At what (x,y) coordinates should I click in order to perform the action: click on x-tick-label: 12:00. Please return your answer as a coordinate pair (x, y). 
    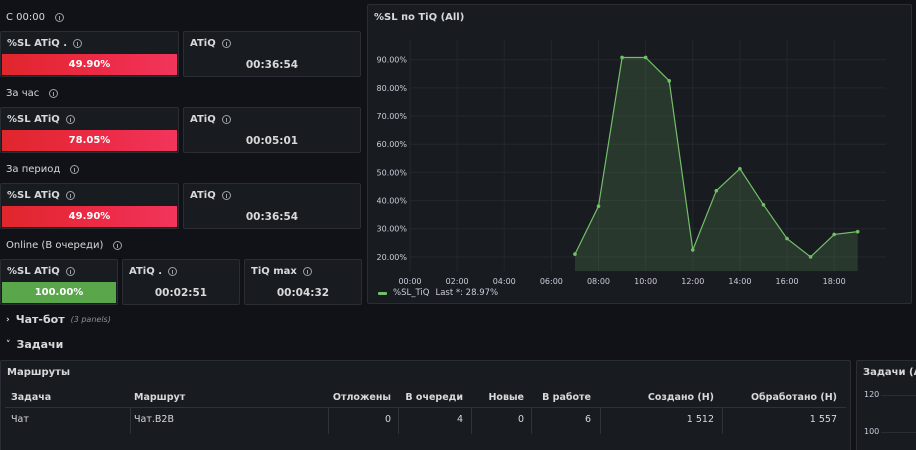
    Looking at the image, I should click on (692, 281).